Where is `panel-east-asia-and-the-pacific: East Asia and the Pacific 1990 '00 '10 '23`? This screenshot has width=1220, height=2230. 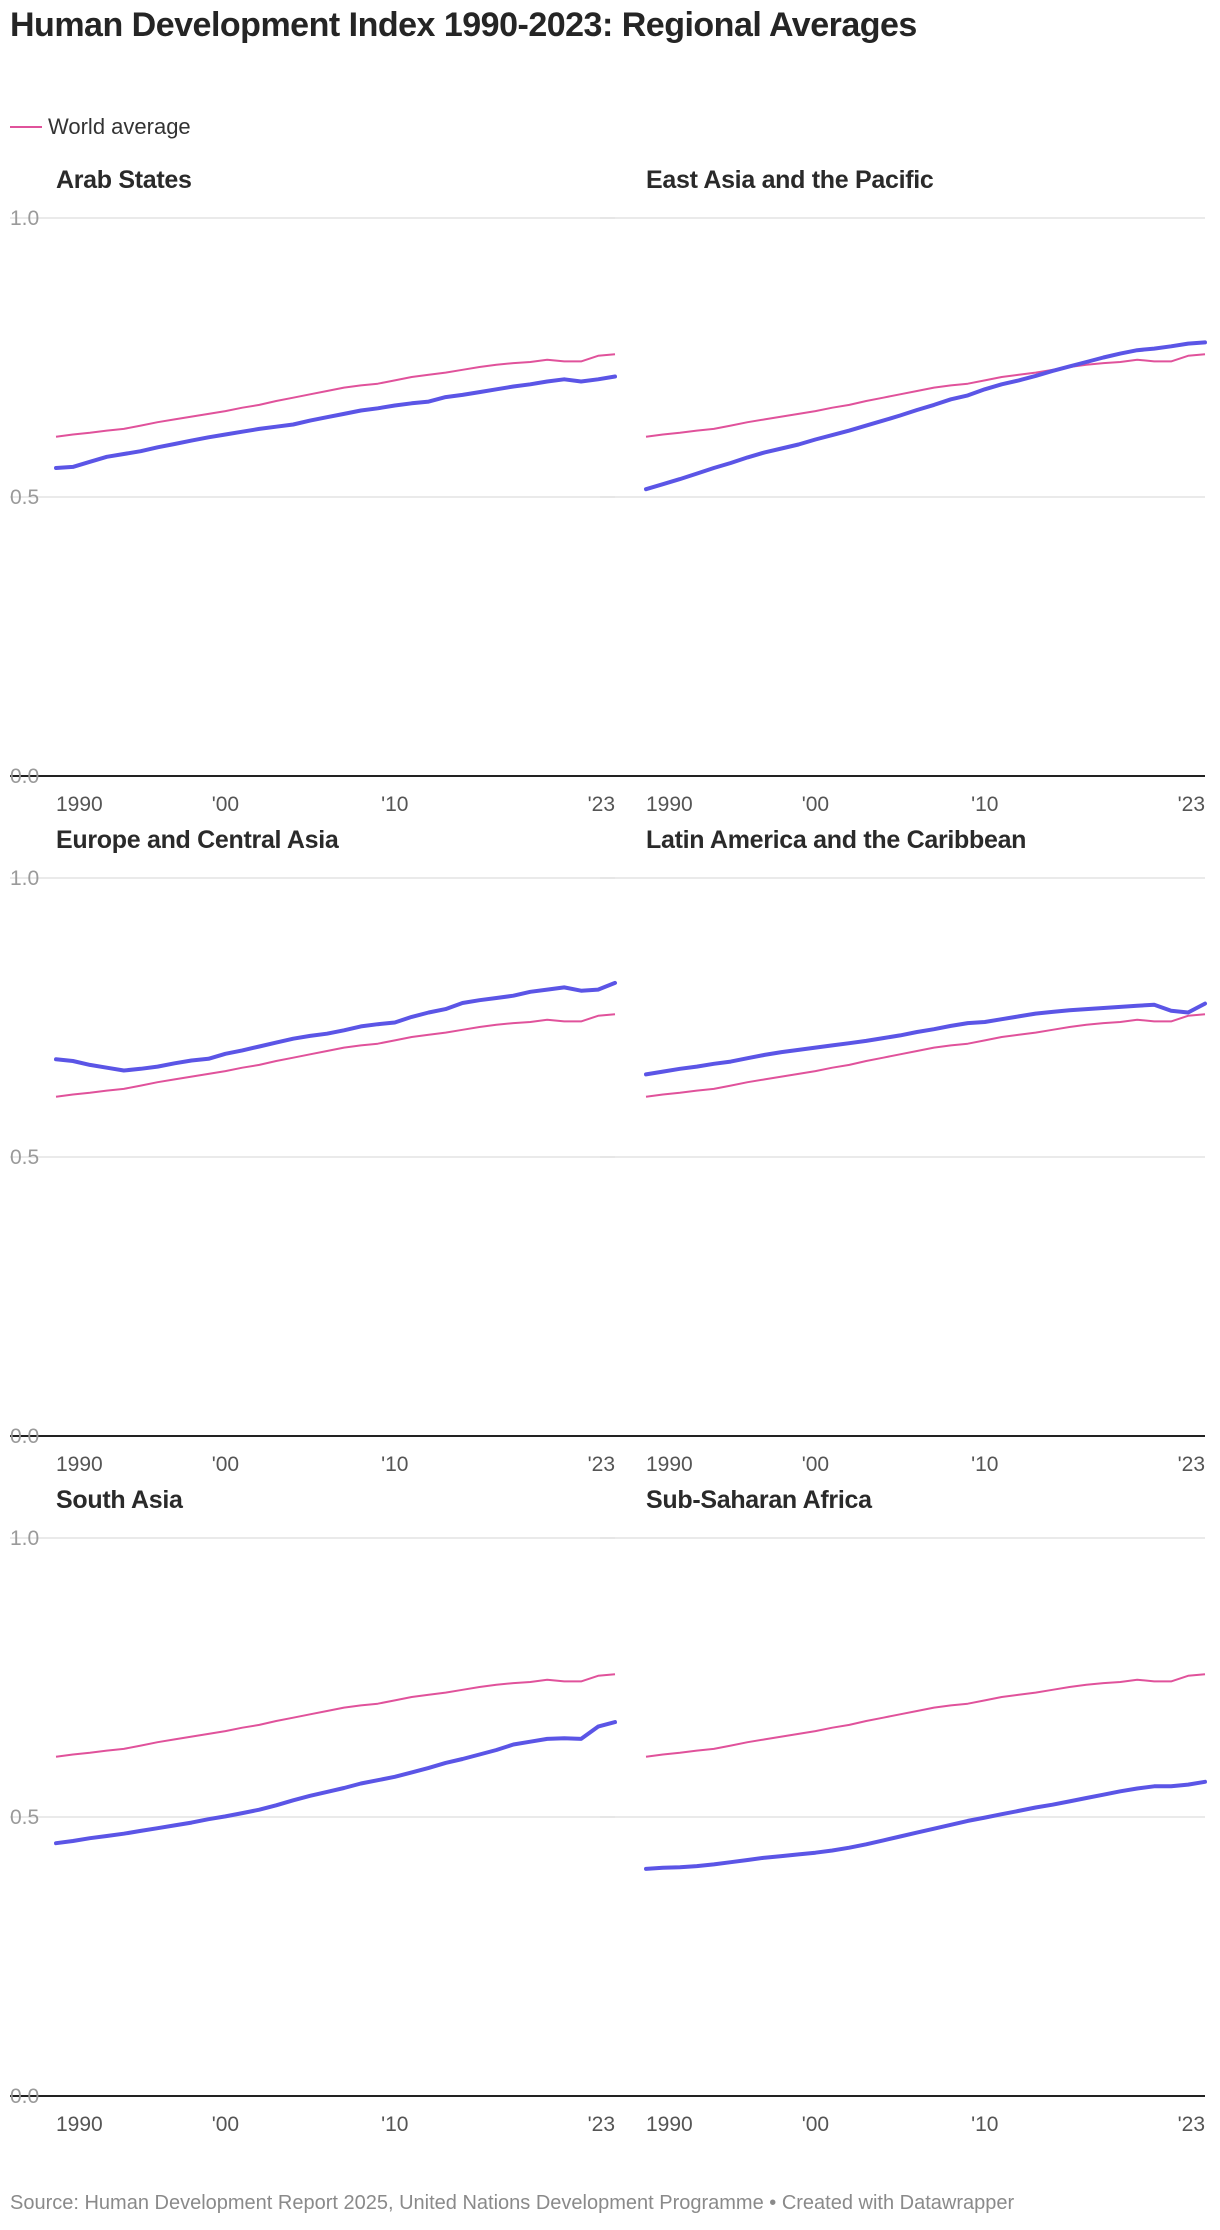 panel-east-asia-and-the-pacific: East Asia and the Pacific 1990 '00 '10 '23 is located at coordinates (903, 501).